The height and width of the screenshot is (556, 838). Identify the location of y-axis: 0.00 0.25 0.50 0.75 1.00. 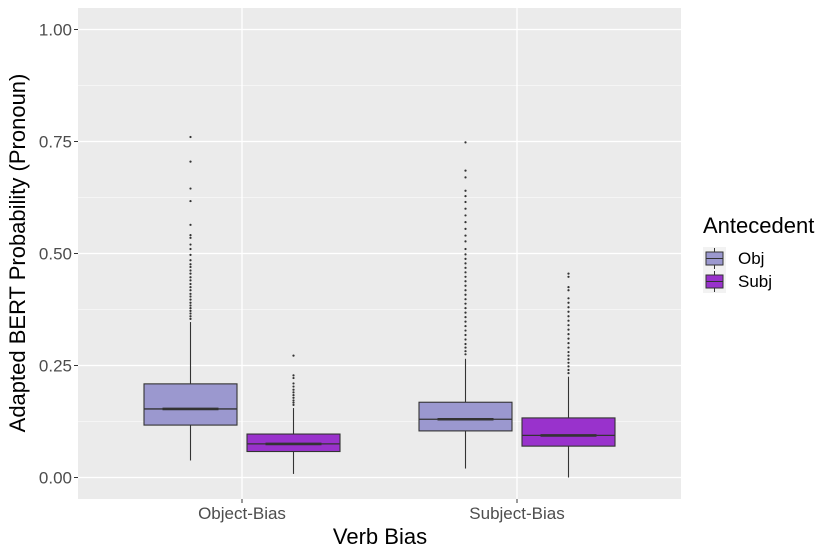
(58, 254).